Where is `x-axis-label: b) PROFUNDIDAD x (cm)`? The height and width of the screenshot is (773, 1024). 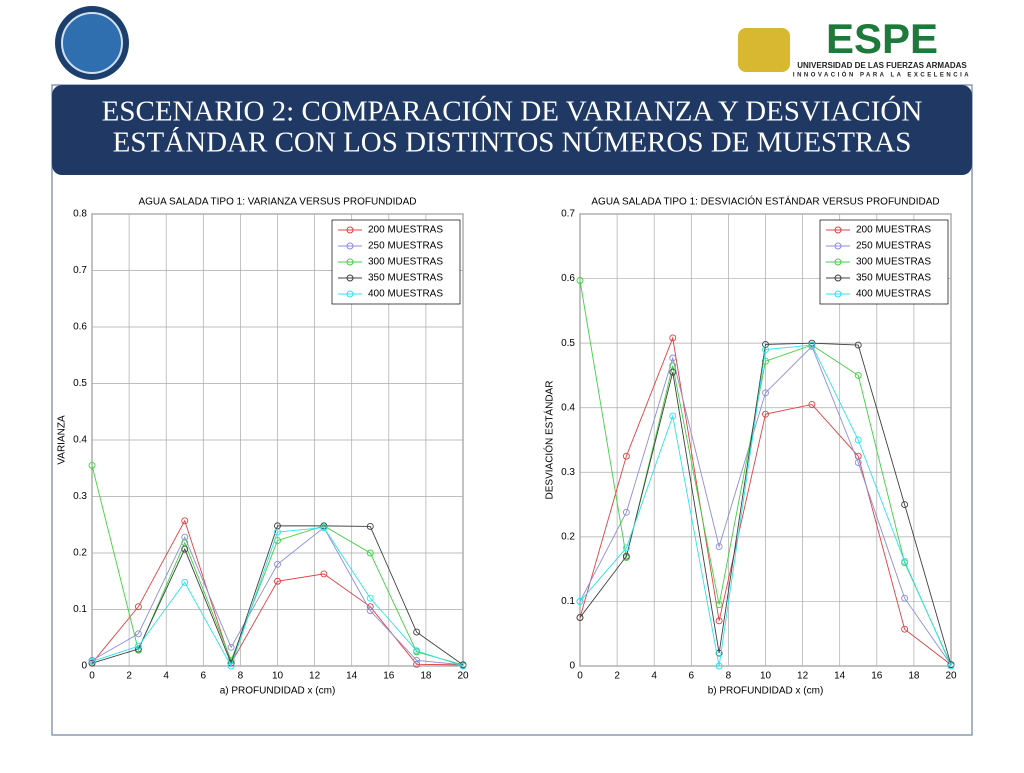 x-axis-label: b) PROFUNDIDAD x (cm) is located at coordinates (766, 691).